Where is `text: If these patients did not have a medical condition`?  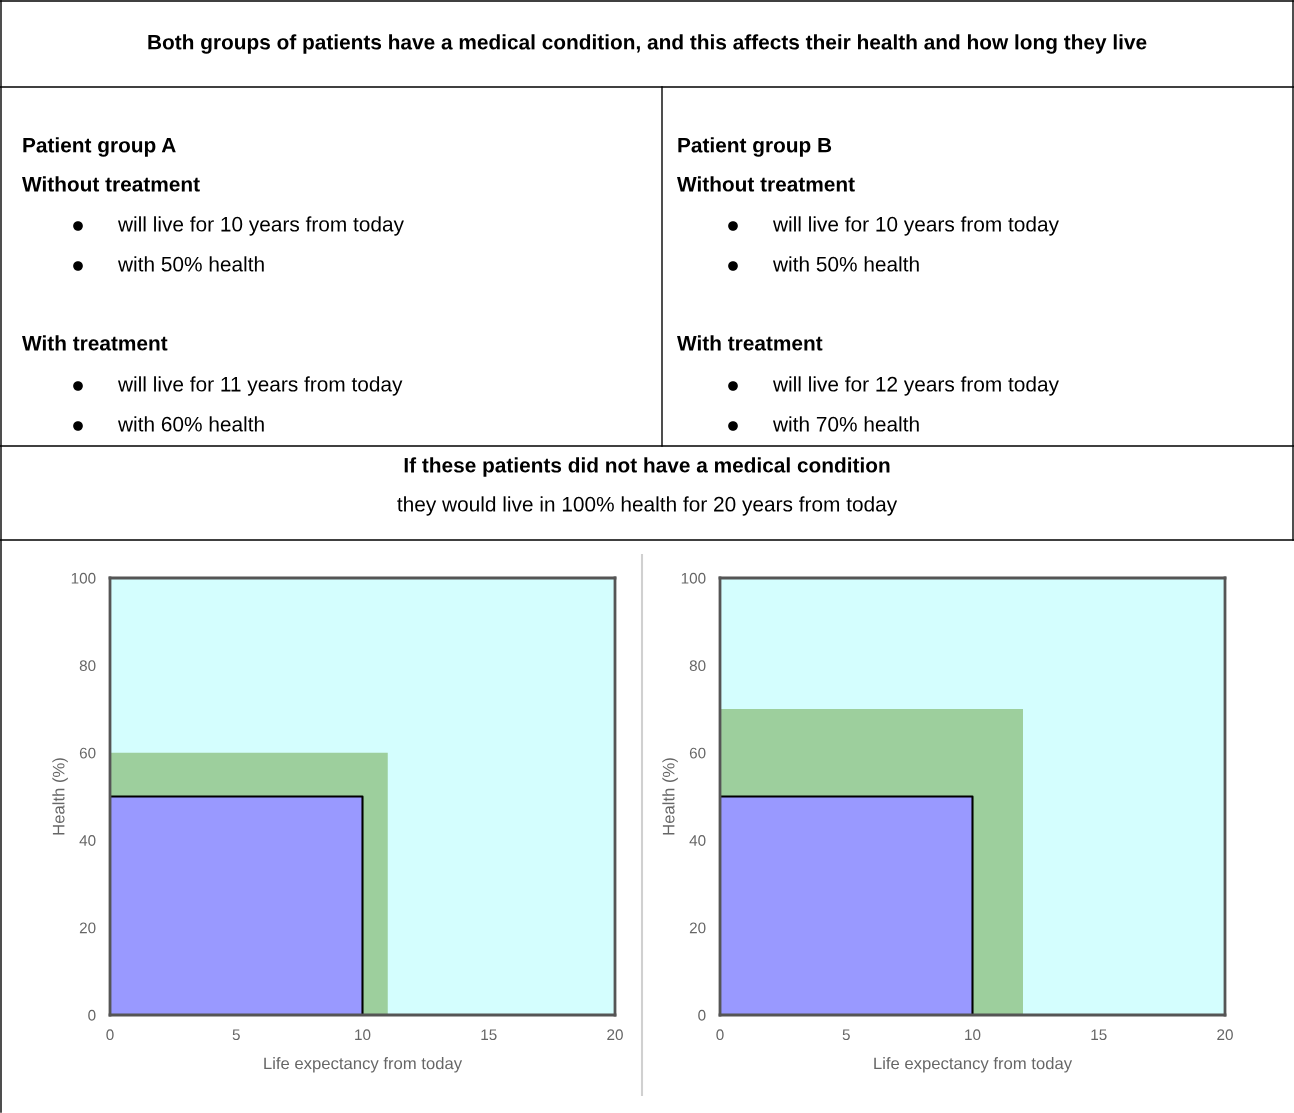
text: If these patients did not have a medical condition is located at coordinates (647, 467).